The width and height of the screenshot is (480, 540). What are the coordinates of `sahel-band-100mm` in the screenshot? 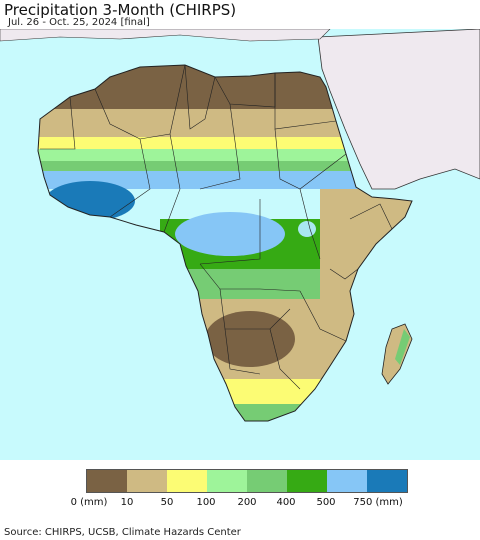 It's located at (225, 155).